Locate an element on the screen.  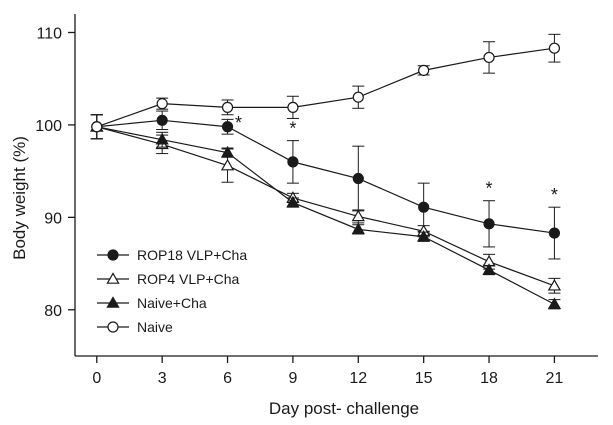
legend-label: Naive+Cha is located at coordinates (172, 303).